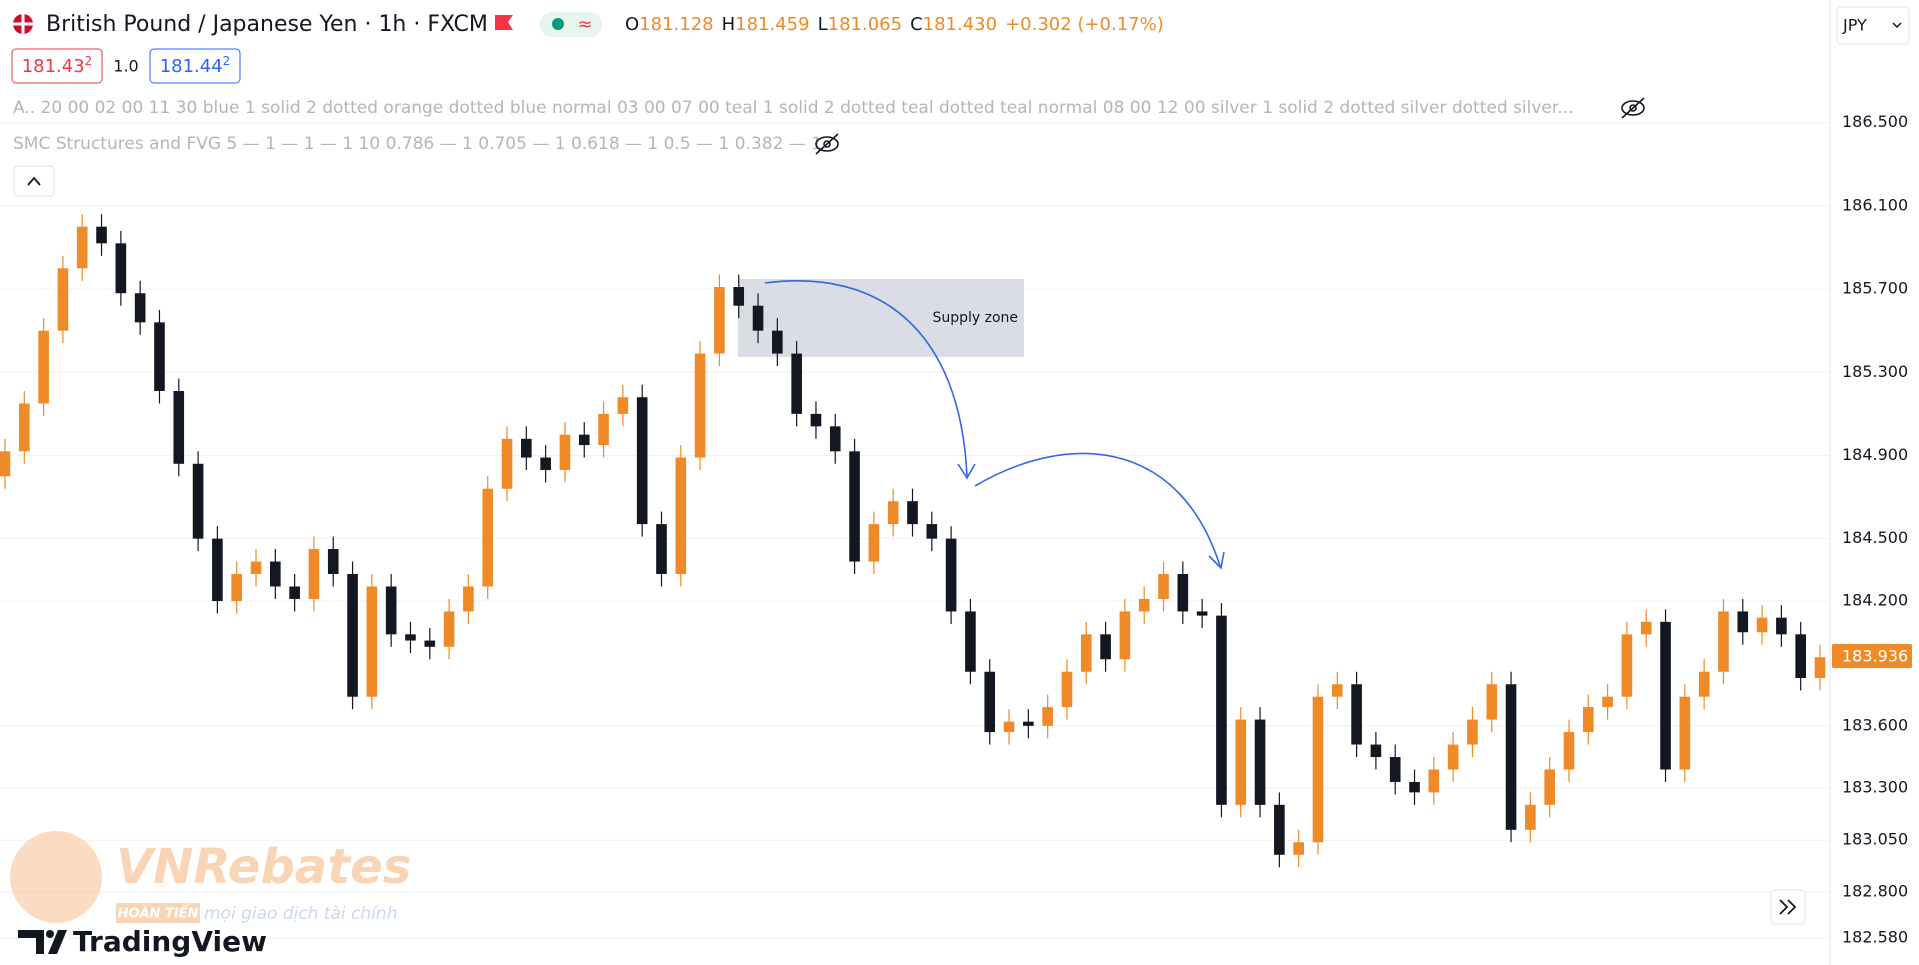 The height and width of the screenshot is (965, 1919). What do you see at coordinates (1873, 25) in the screenshot?
I see `currency-button` at bounding box center [1873, 25].